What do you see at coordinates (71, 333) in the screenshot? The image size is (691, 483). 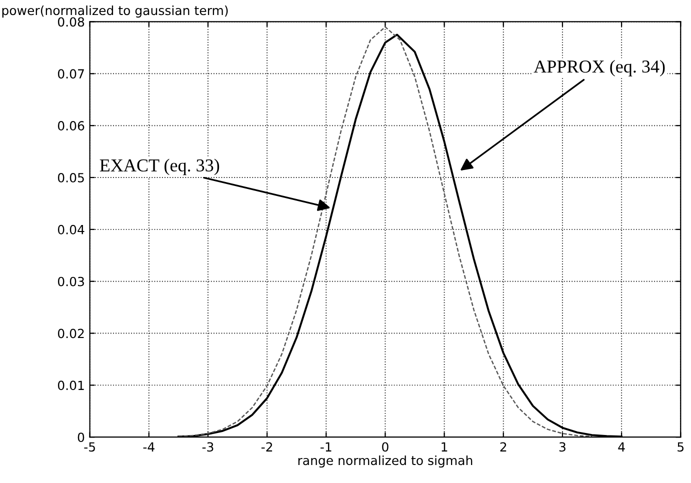 I see `y-tick-label: 0.02` at bounding box center [71, 333].